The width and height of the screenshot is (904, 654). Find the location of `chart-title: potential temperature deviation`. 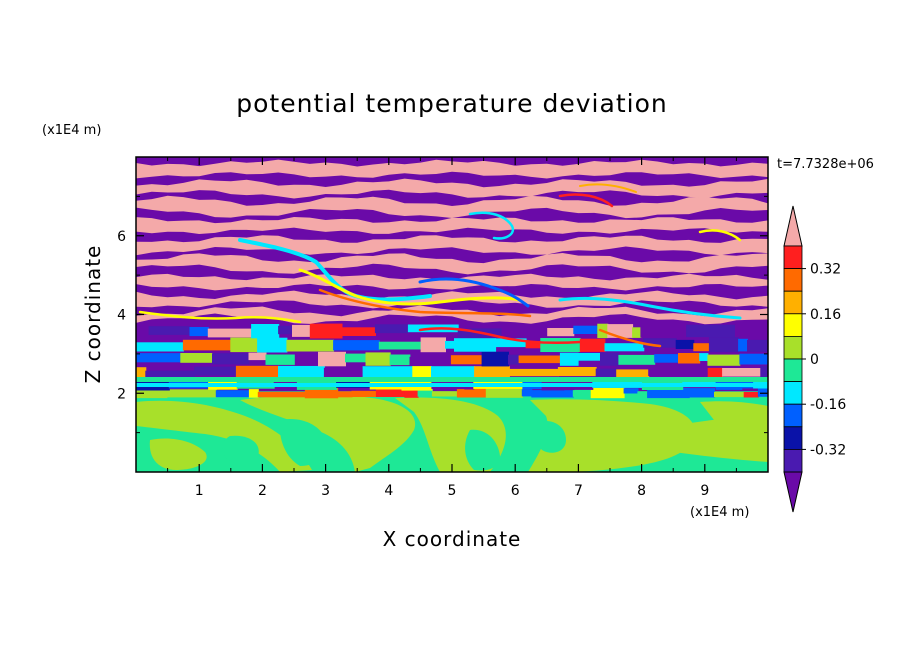

chart-title: potential temperature deviation is located at coordinates (451, 103).